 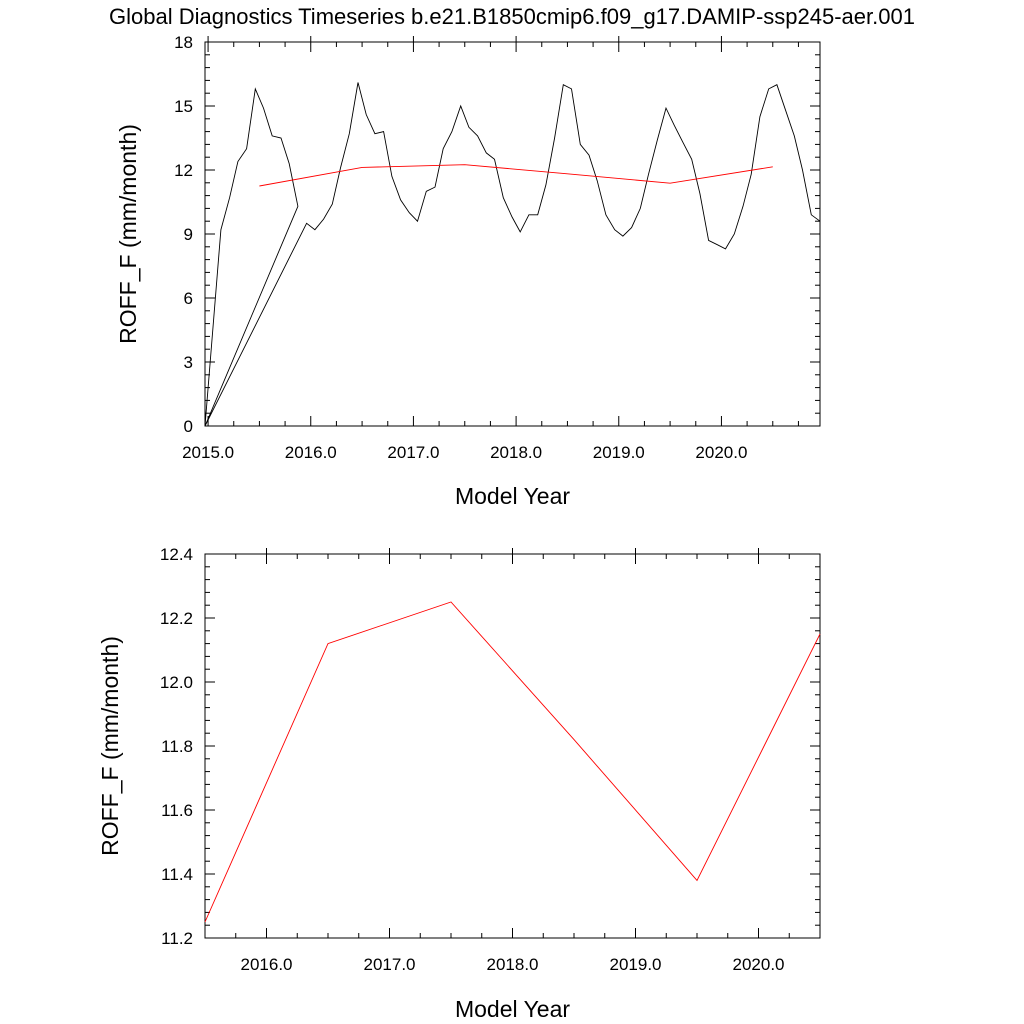 What do you see at coordinates (183, 170) in the screenshot?
I see `y-tick-label: 12` at bounding box center [183, 170].